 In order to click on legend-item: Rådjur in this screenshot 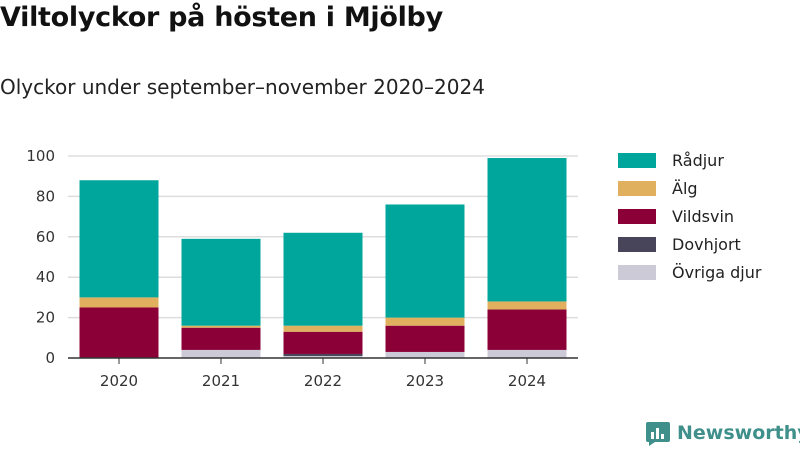, I will do `click(689, 160)`.